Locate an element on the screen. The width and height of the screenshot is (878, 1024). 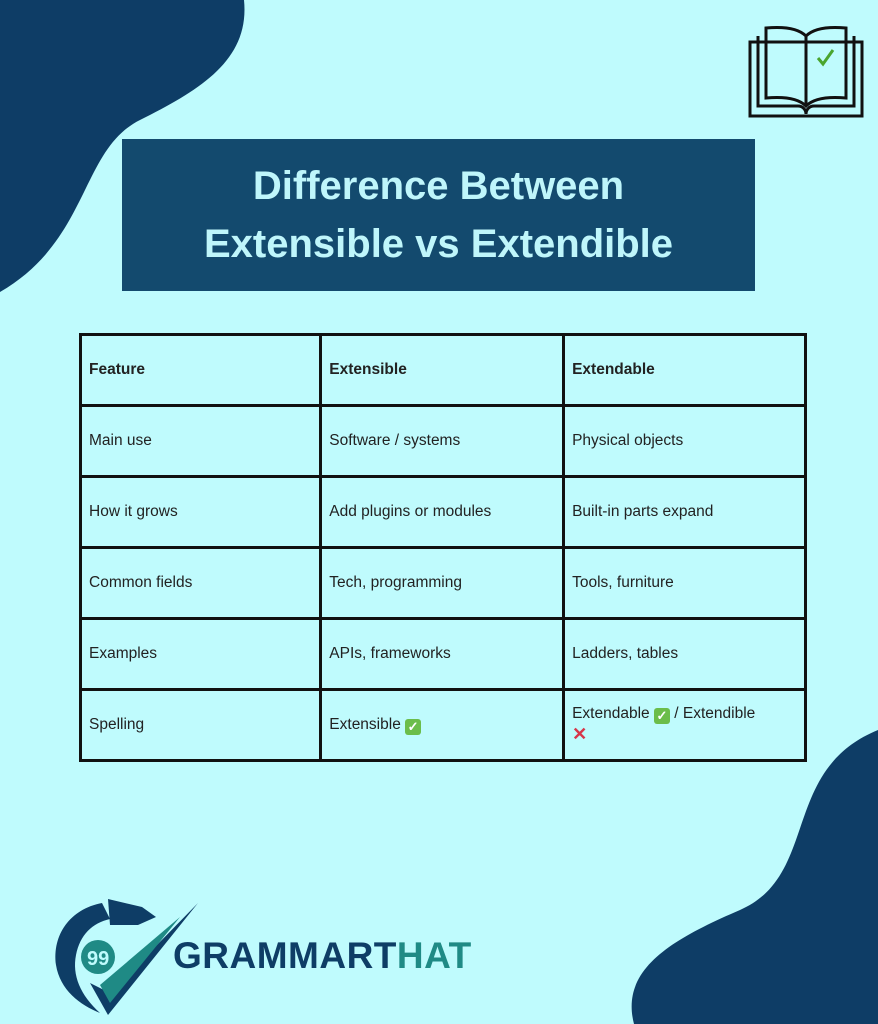
table-cell: Tools, furniture is located at coordinates (684, 583).